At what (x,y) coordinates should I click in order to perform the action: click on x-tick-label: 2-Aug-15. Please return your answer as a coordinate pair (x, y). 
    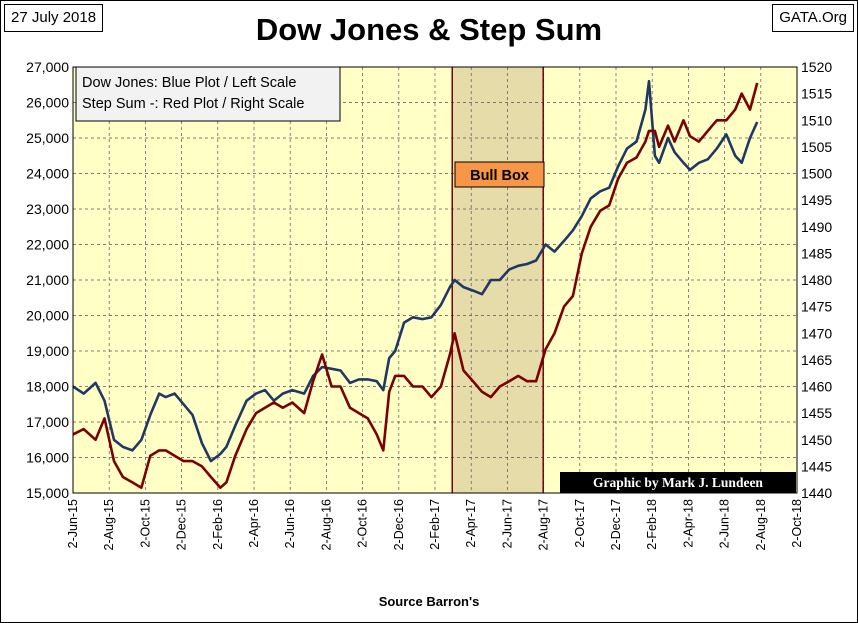
    Looking at the image, I should click on (109, 524).